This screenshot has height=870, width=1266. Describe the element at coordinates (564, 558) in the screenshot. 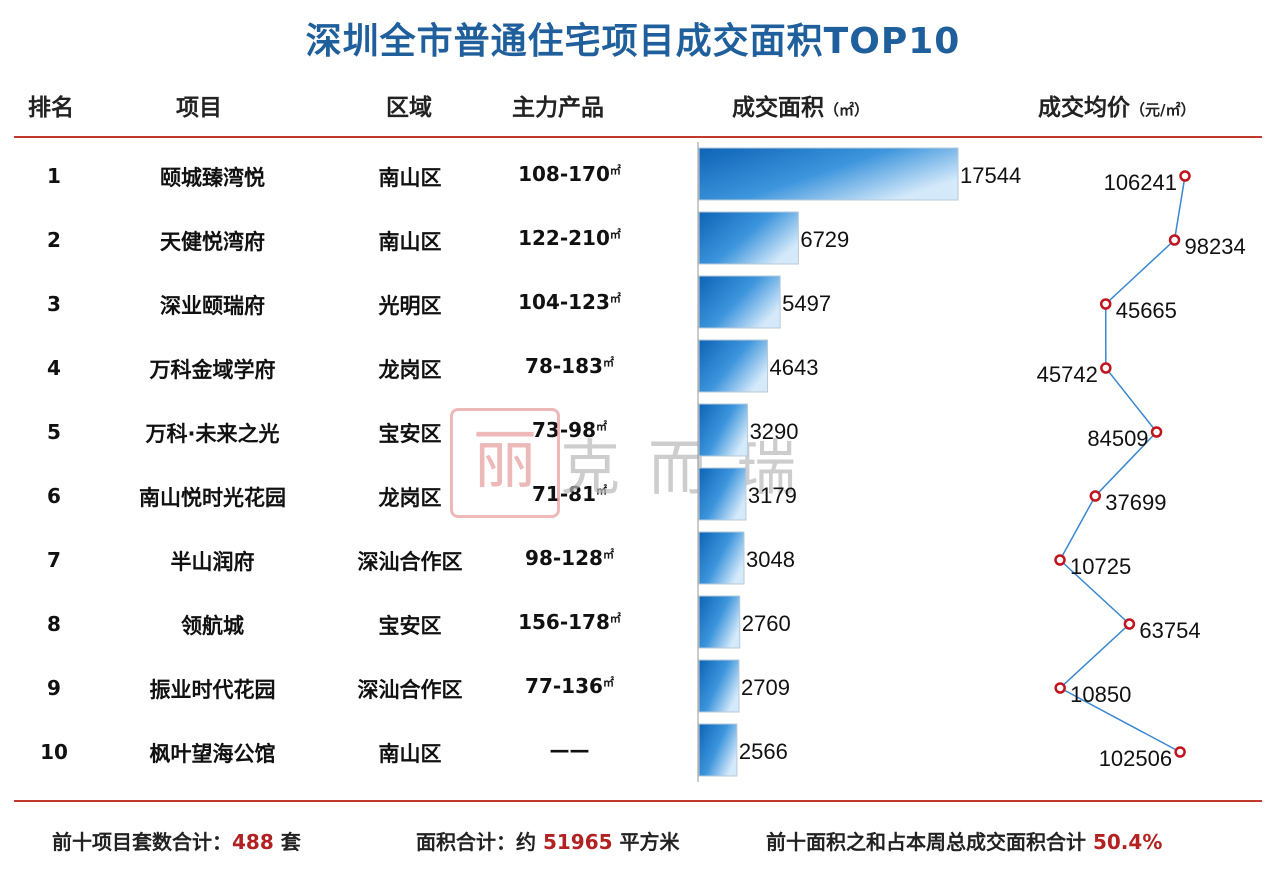

I see `row-product-range: 98-128` at that location.